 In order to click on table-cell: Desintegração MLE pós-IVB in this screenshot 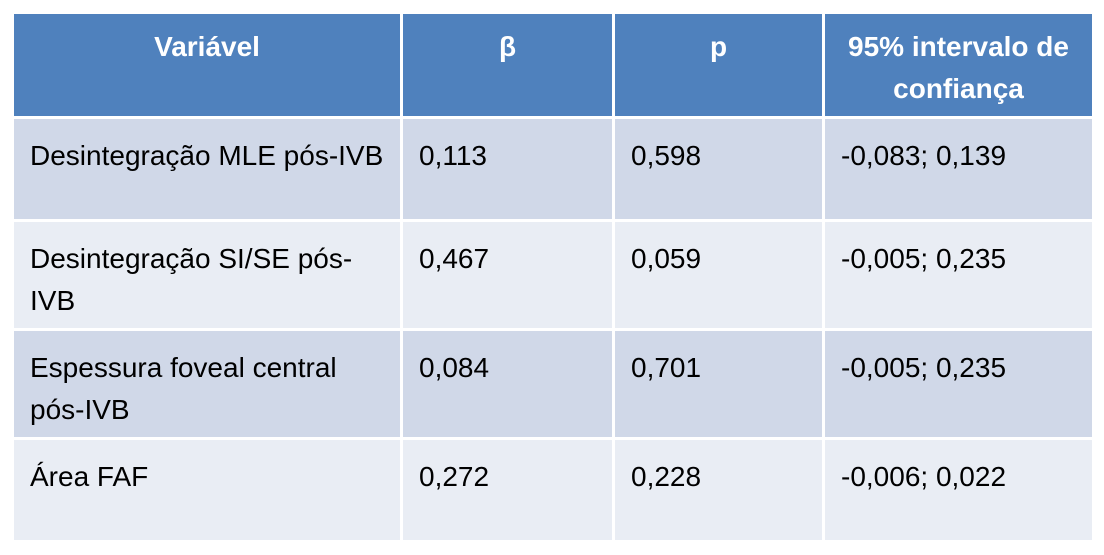, I will do `click(207, 169)`.